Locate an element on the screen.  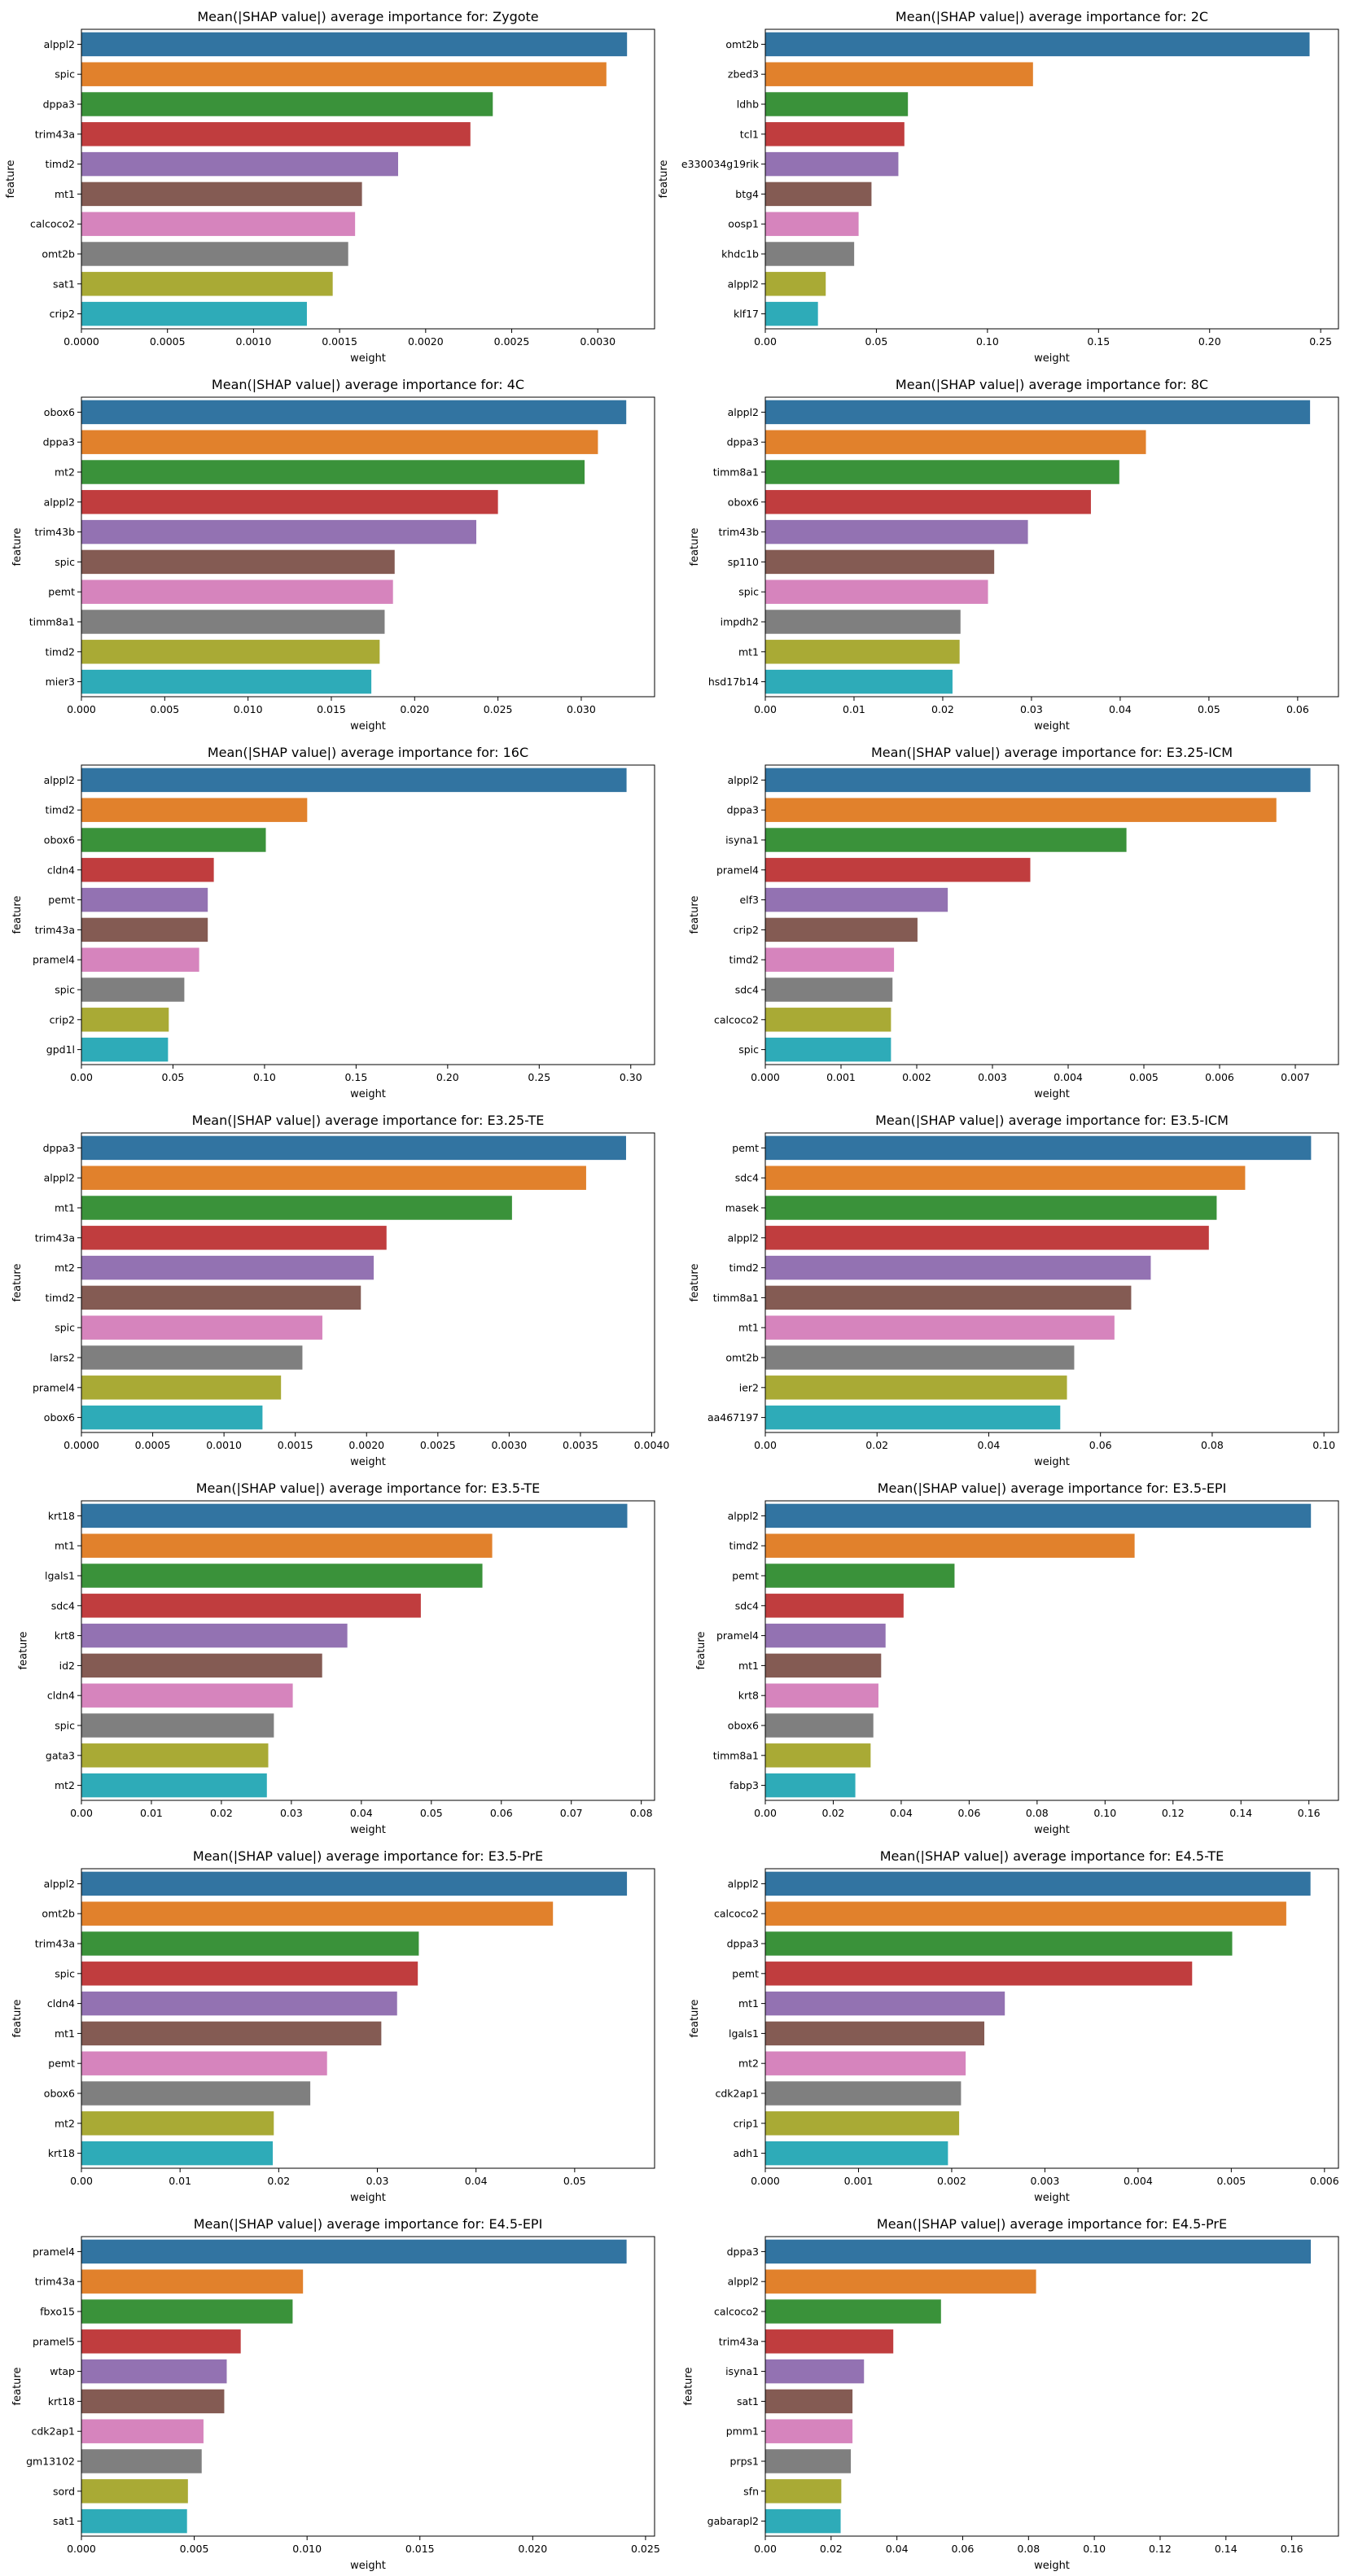
x-tick-label: 0.10 is located at coordinates (988, 341).